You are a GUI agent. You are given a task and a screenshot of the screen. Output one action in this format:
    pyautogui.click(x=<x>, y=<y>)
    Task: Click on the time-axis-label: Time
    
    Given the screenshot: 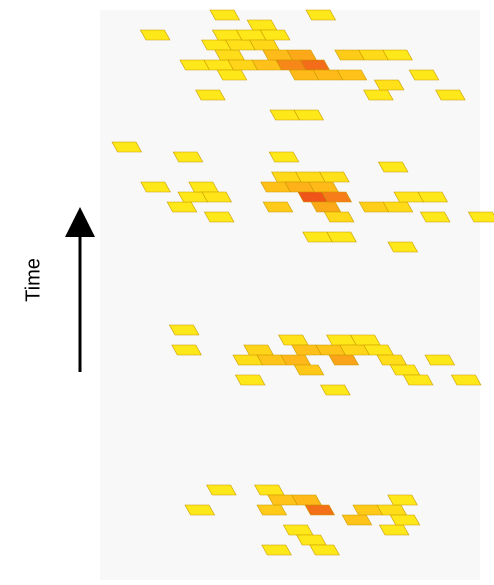 What is the action you would take?
    pyautogui.click(x=33, y=280)
    